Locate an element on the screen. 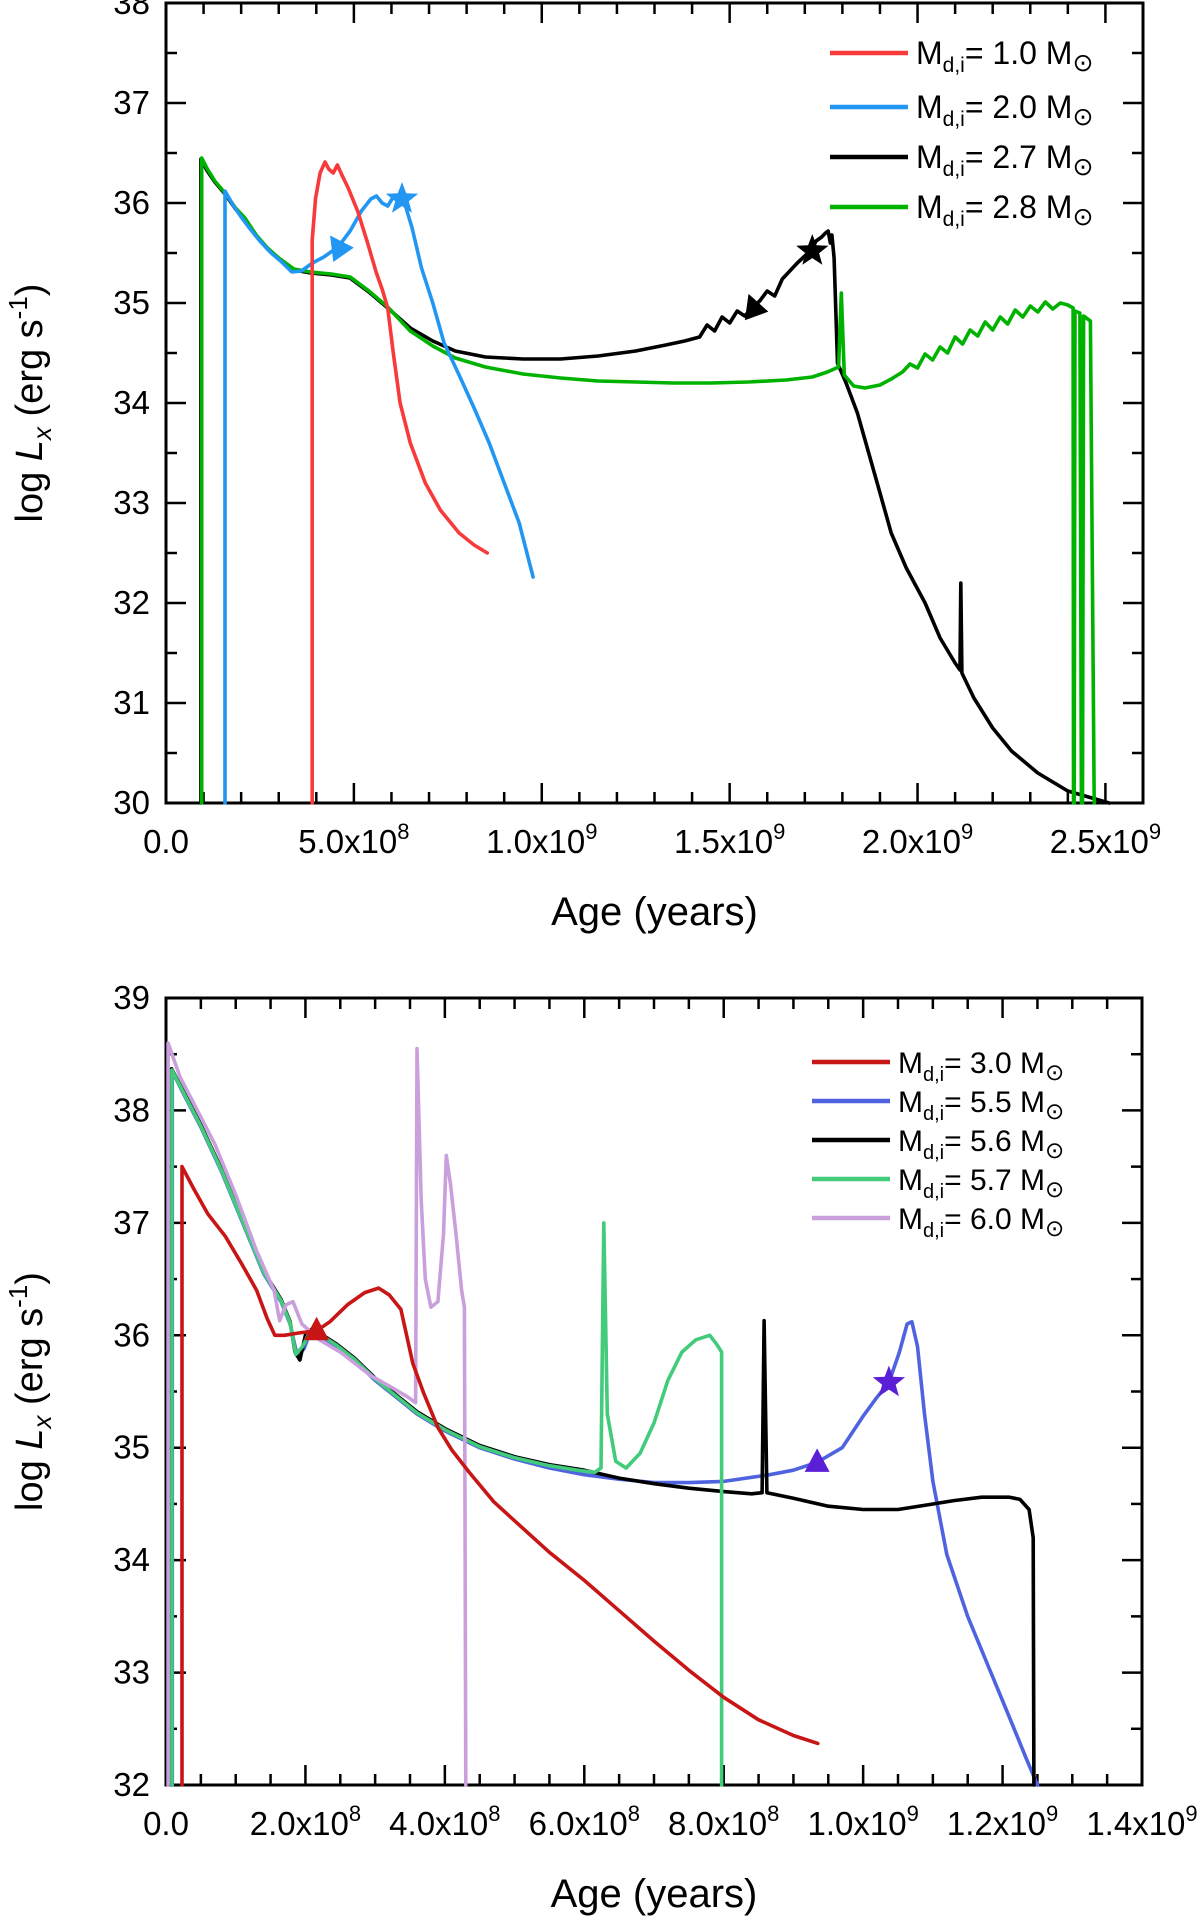  bottom-y-tick-label: 39 is located at coordinates (131, 997).